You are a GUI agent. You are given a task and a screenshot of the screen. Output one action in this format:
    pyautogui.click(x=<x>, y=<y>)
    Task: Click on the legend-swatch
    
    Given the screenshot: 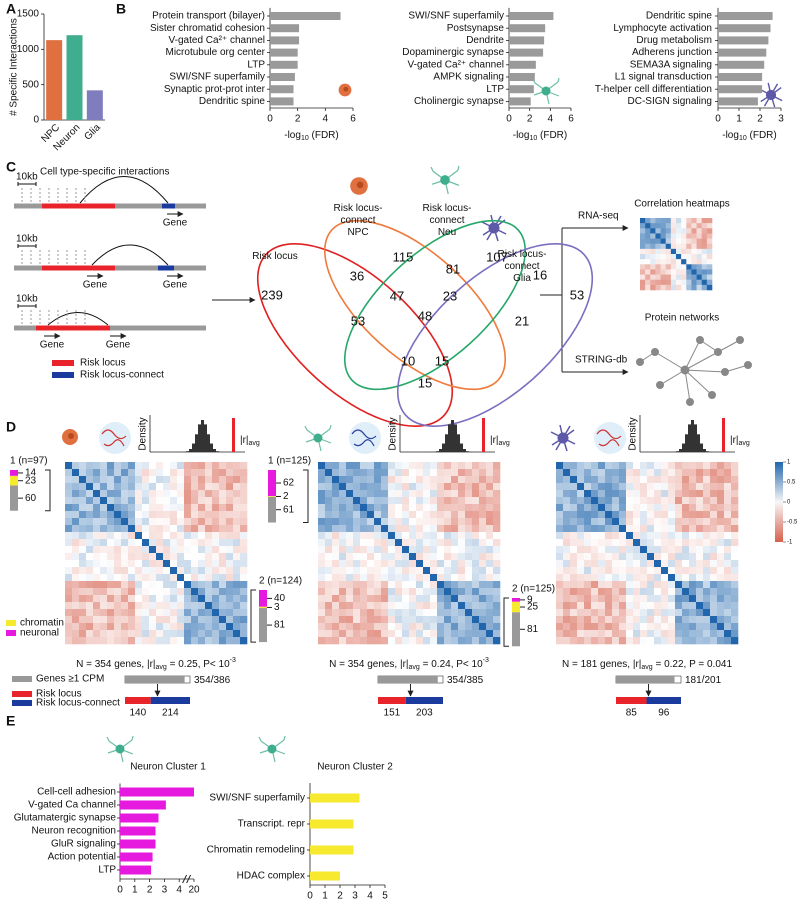 What is the action you would take?
    pyautogui.click(x=63, y=375)
    